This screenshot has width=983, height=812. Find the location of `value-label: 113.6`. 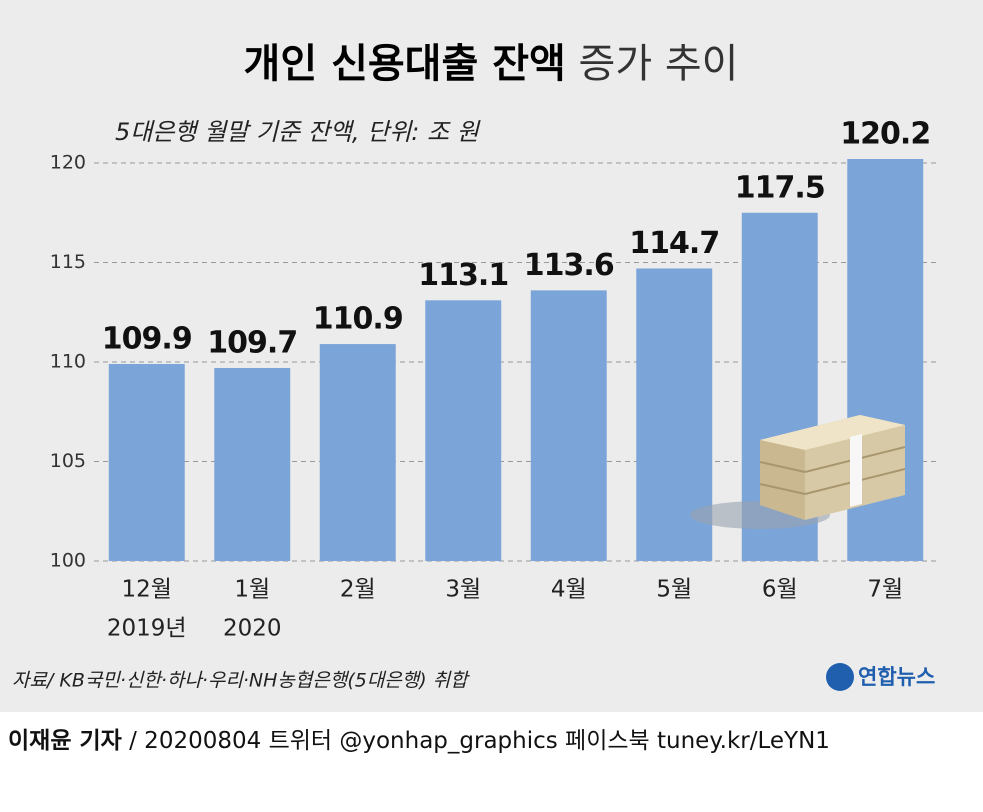

value-label: 113.6 is located at coordinates (569, 265).